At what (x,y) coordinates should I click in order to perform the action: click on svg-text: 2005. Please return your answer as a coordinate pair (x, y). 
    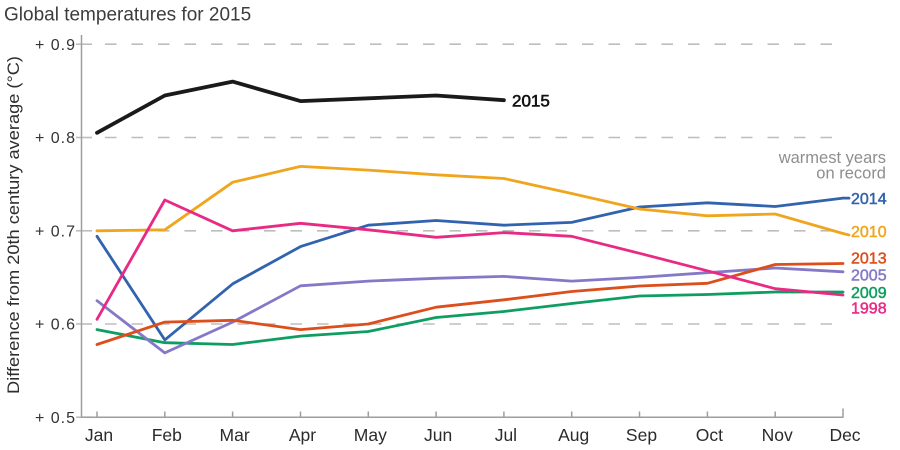
    Looking at the image, I should click on (869, 276).